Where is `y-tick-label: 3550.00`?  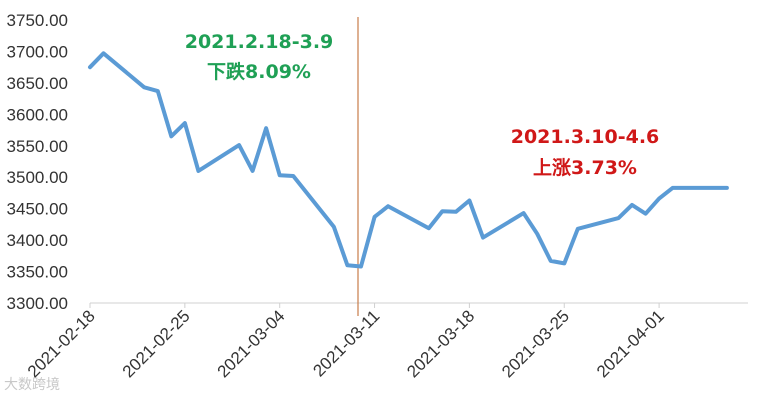 y-tick-label: 3550.00 is located at coordinates (37, 146).